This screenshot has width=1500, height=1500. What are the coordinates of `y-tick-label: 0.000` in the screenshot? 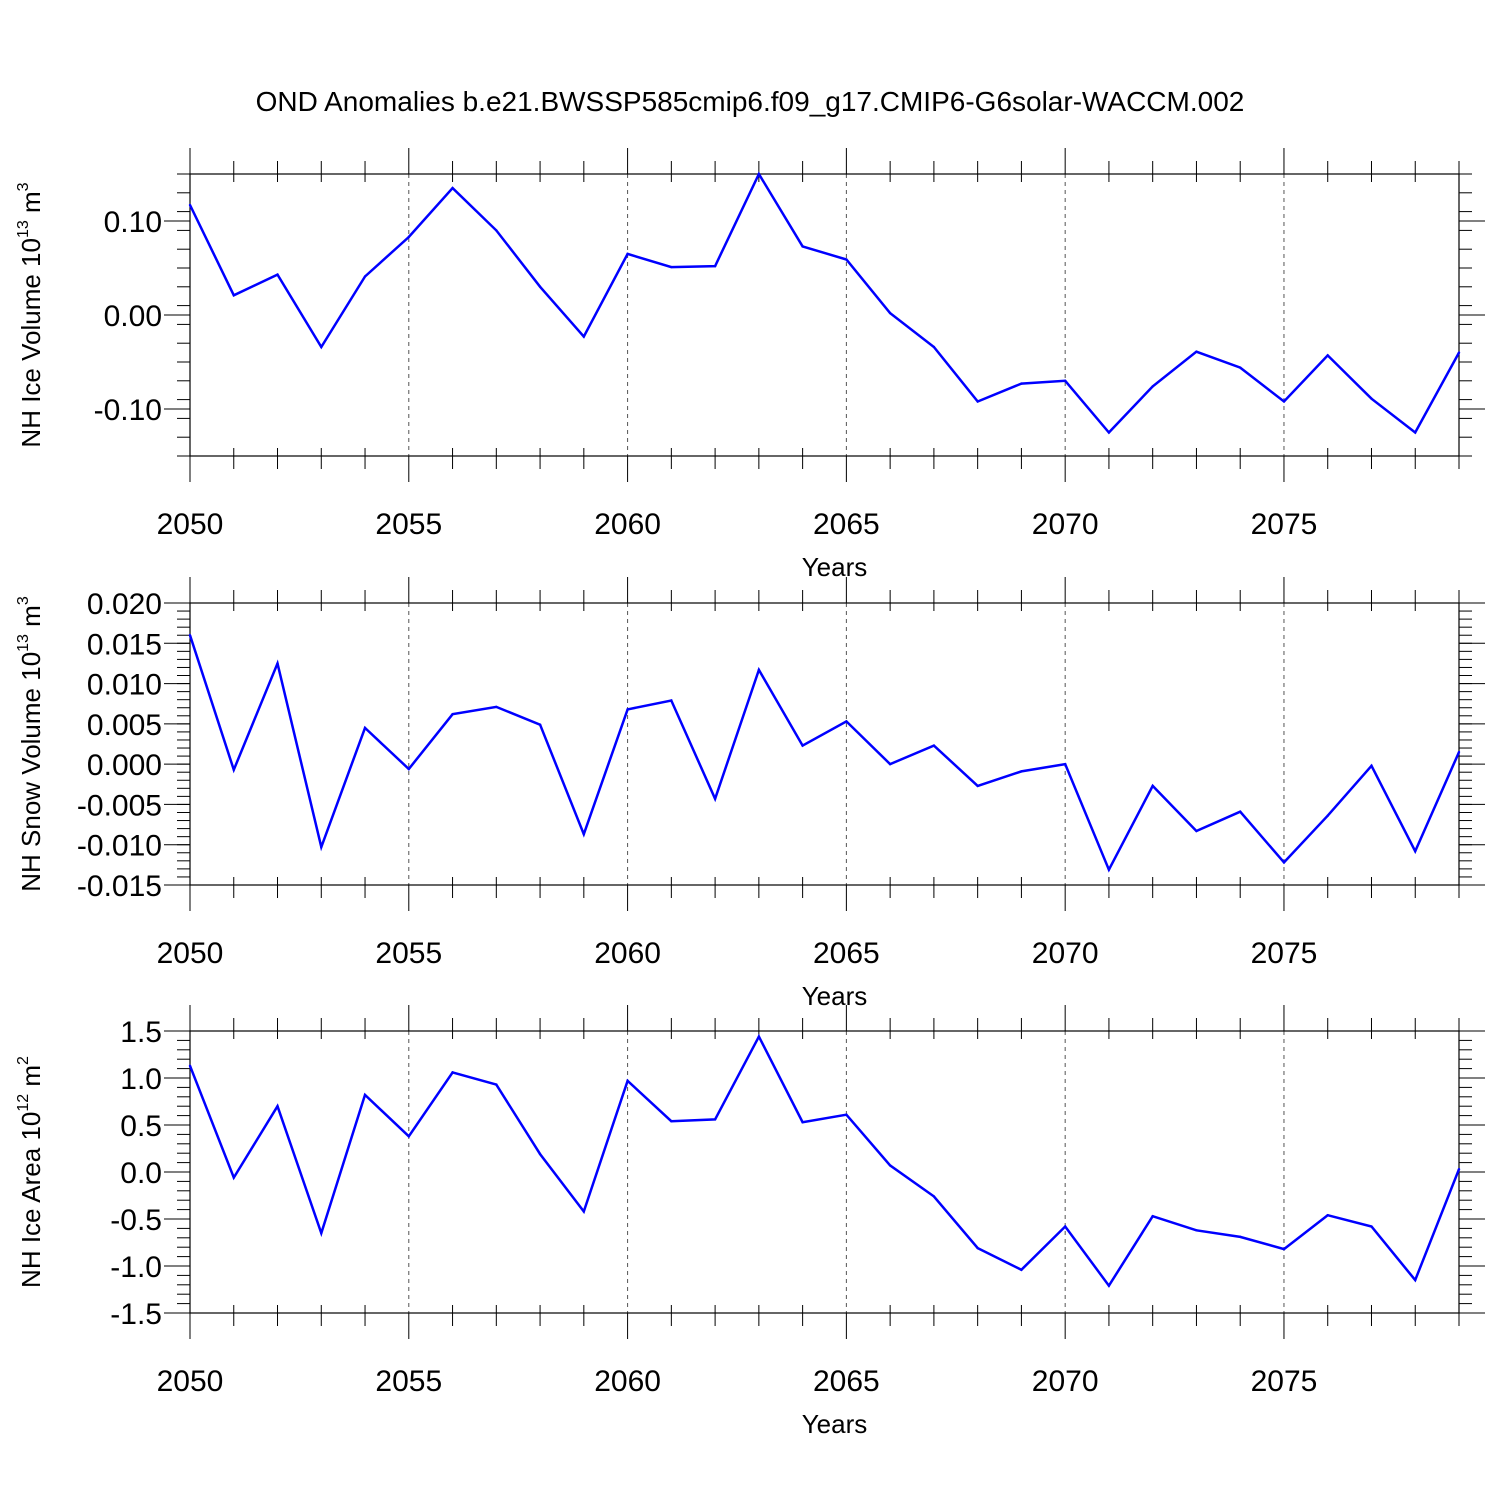 It's located at (124, 765).